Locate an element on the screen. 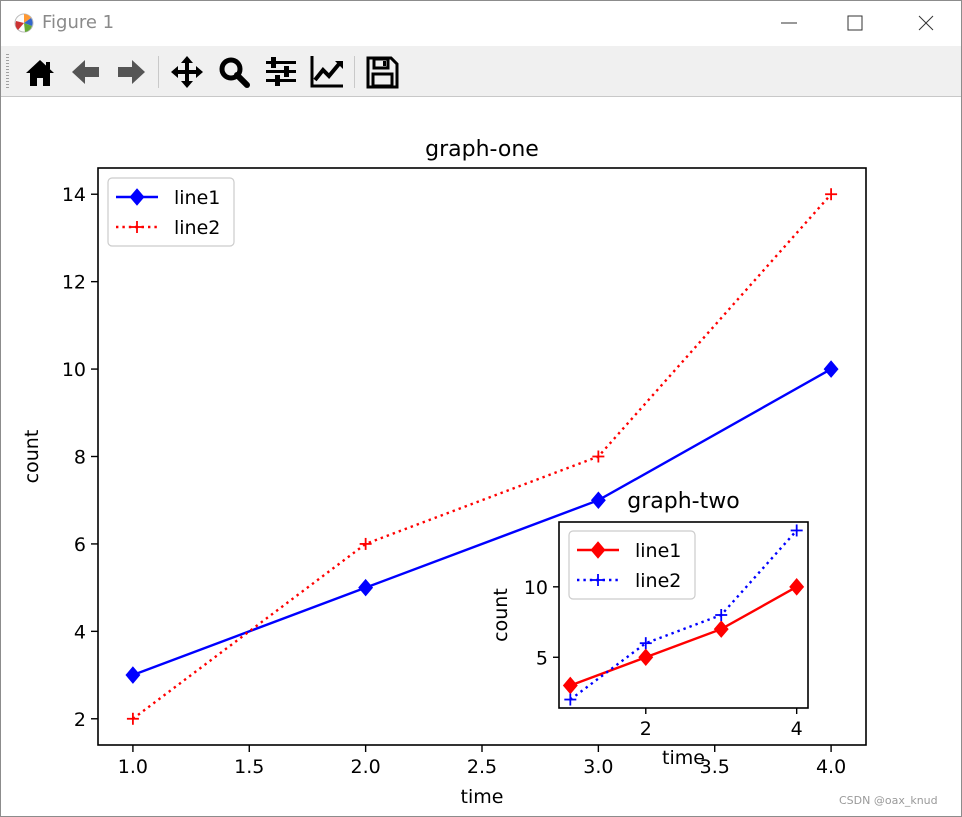 The height and width of the screenshot is (817, 962). watermark: CSDN @oax_knud is located at coordinates (888, 800).